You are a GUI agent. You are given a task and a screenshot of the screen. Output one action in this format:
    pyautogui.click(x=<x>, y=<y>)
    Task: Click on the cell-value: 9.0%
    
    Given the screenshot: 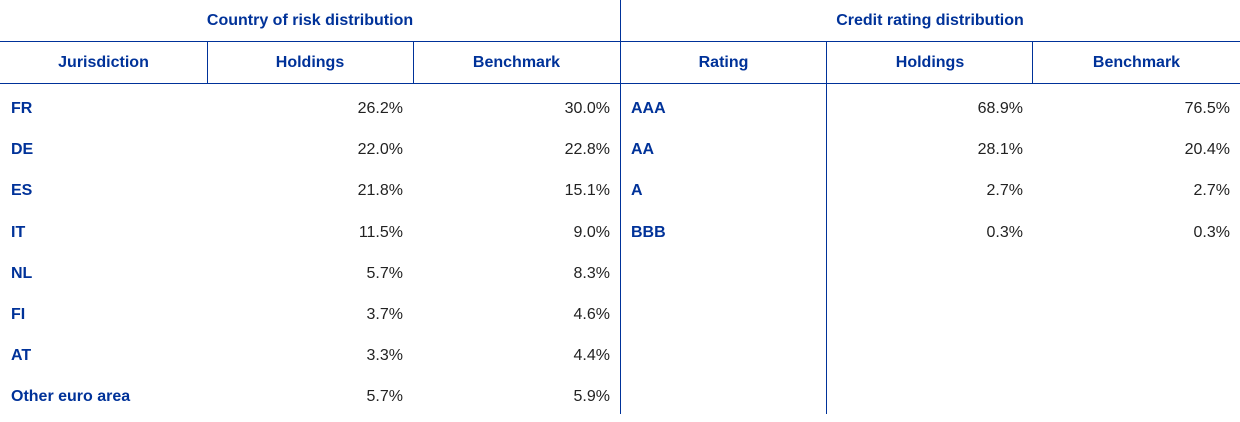 What is the action you would take?
    pyautogui.click(x=591, y=232)
    